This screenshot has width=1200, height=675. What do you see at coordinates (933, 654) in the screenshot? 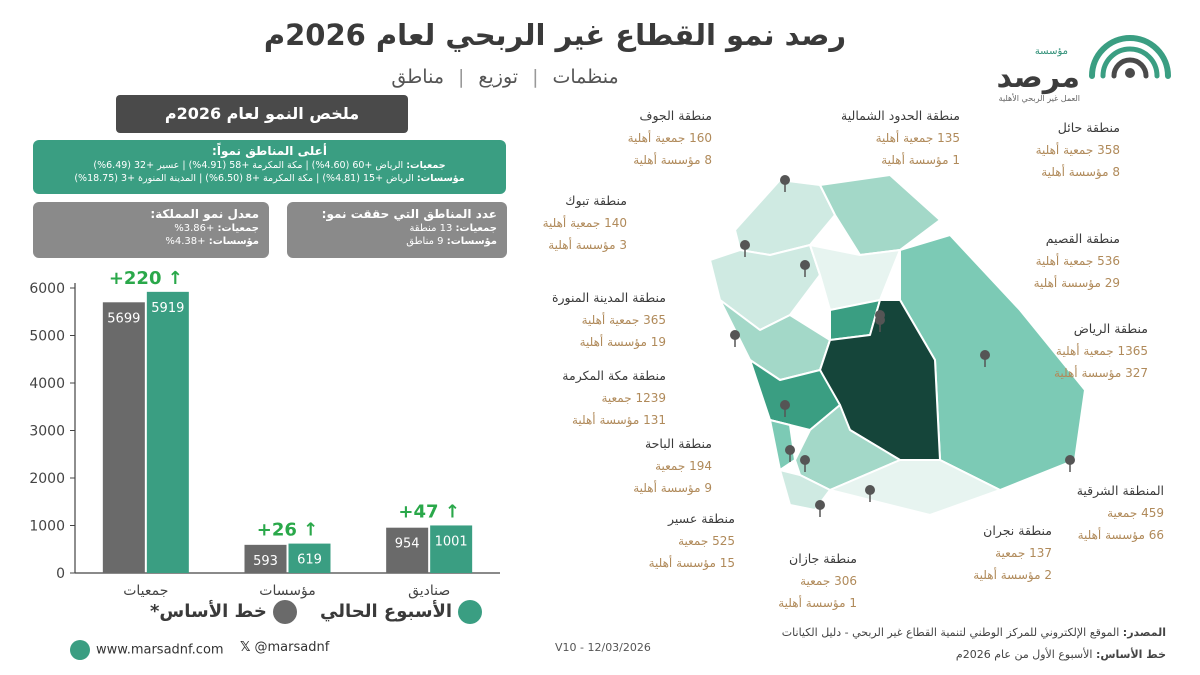
I see `footer-baseline: خط الأساس: الأسبوع الأول من عام 2026م` at bounding box center [933, 654].